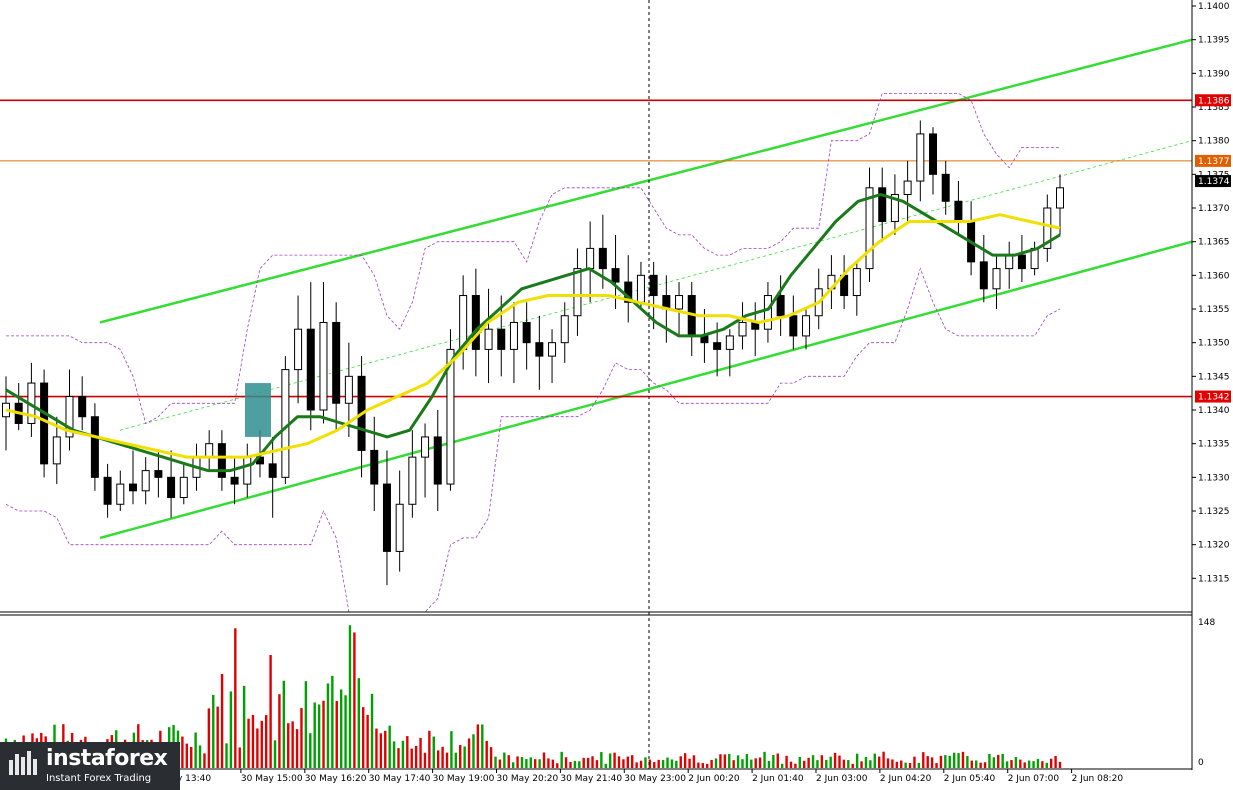 The height and width of the screenshot is (790, 1233). Describe the element at coordinates (1214, 41) in the screenshot. I see `y-tick-label: 1.1395` at that location.